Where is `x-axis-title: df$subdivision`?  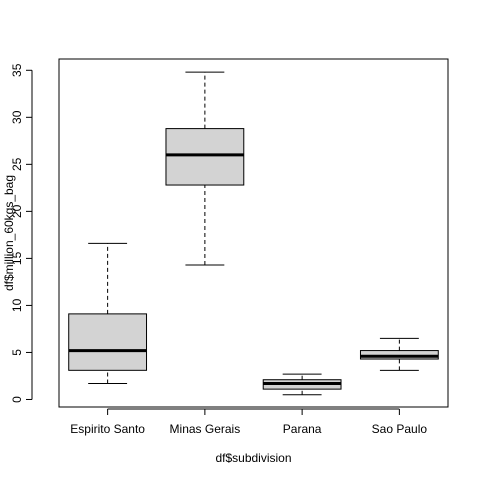 x-axis-title: df$subdivision is located at coordinates (253, 458).